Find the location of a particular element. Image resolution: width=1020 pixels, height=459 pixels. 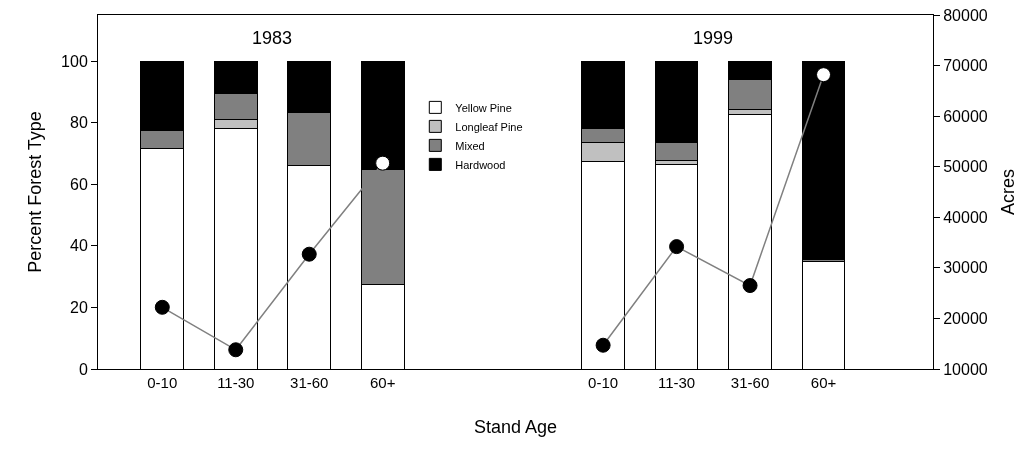

y2-tick-label: 30000 is located at coordinates (965, 268).